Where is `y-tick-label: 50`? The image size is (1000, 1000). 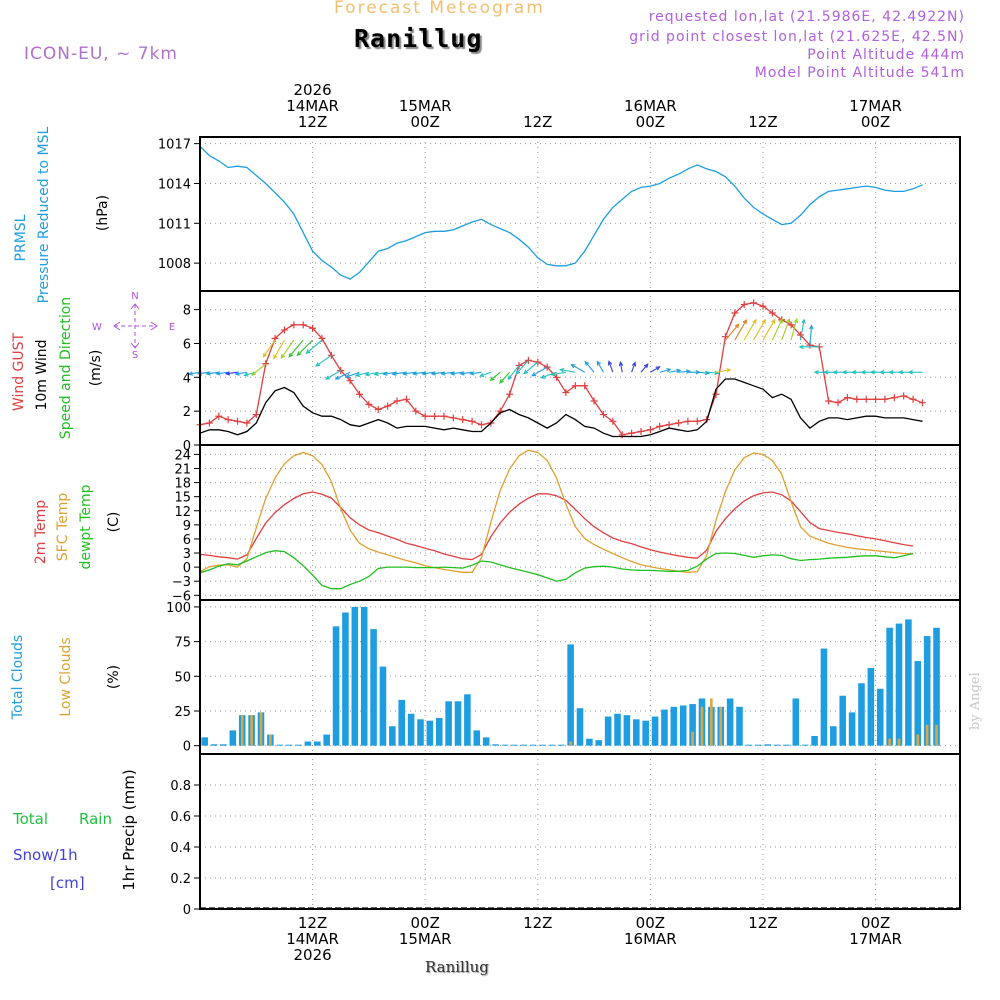
y-tick-label: 50 is located at coordinates (182, 677).